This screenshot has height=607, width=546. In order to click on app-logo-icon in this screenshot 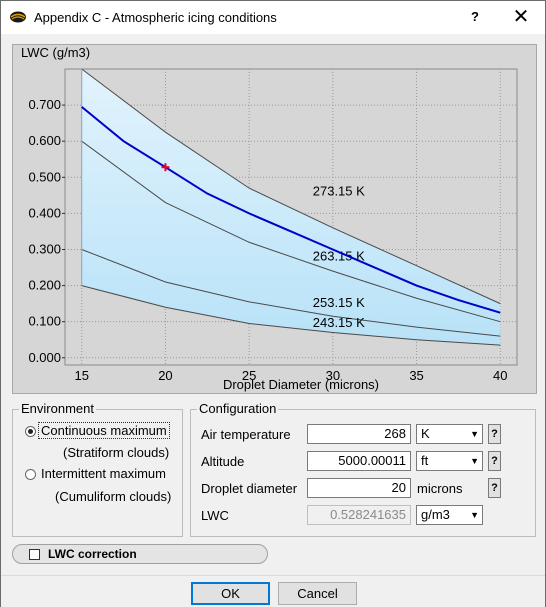, I will do `click(18, 17)`.